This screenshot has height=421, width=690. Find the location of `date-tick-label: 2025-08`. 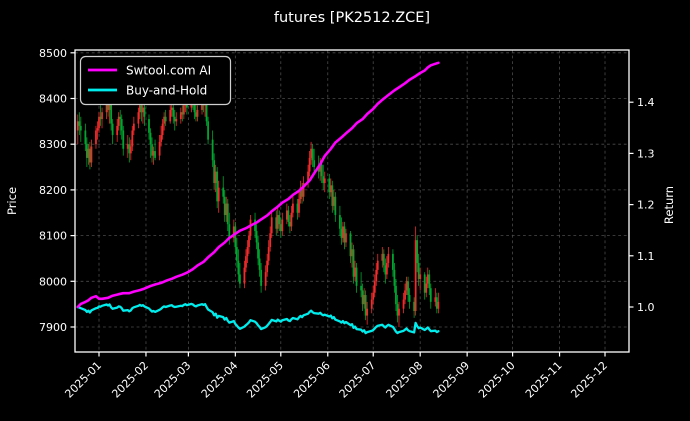

date-tick-label: 2025-08 is located at coordinates (405, 380).